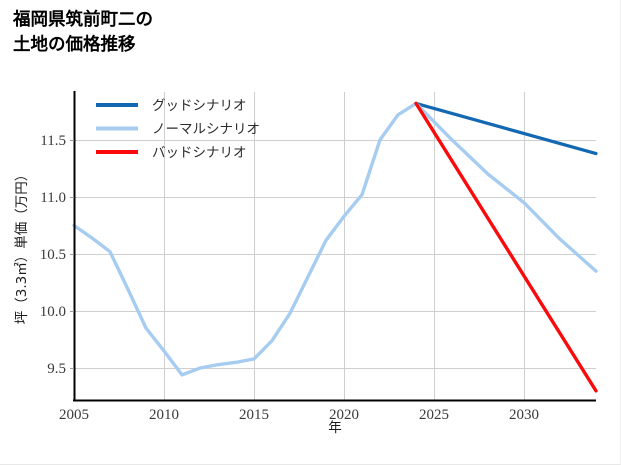  What do you see at coordinates (434, 415) in the screenshot?
I see `x-tick-label: 2025` at bounding box center [434, 415].